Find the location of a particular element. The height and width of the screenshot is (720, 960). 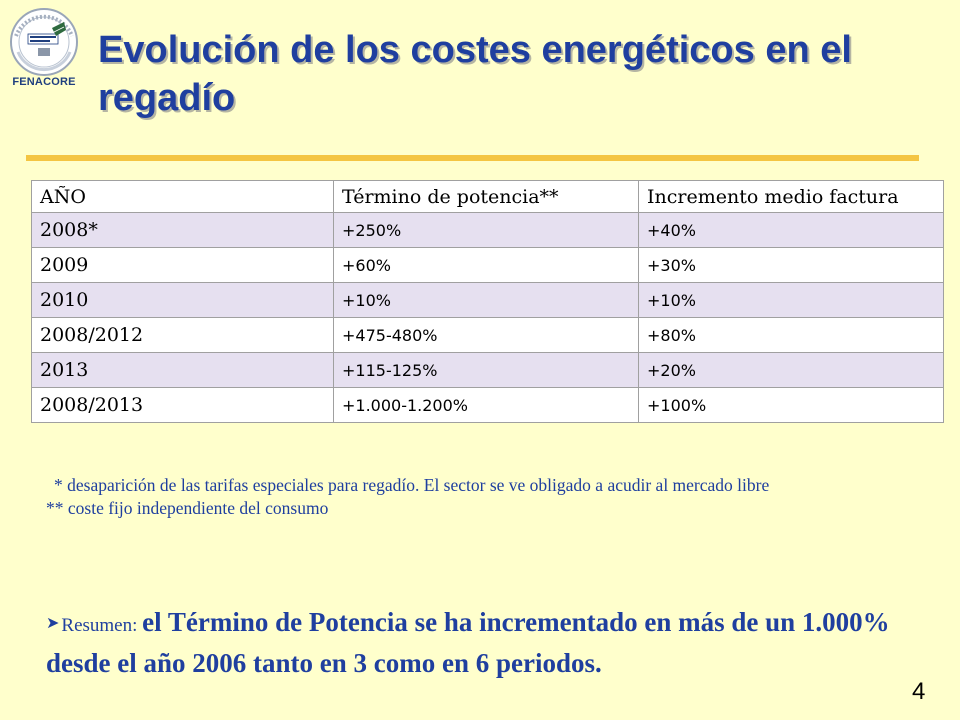

cell-potencia: +115-125% is located at coordinates (486, 370).